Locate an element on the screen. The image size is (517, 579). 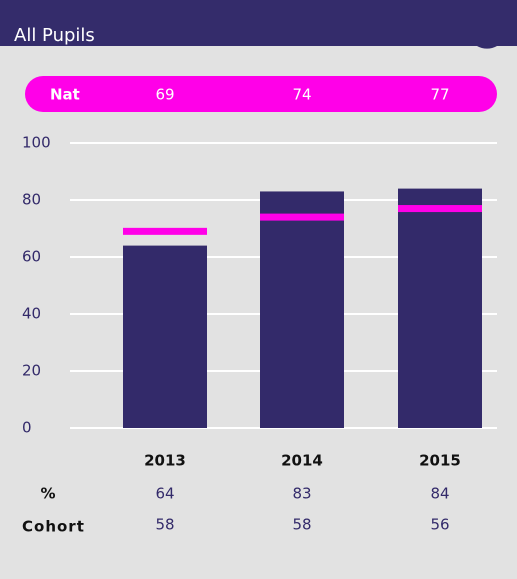
y-tick-label: 80 is located at coordinates (31, 200).